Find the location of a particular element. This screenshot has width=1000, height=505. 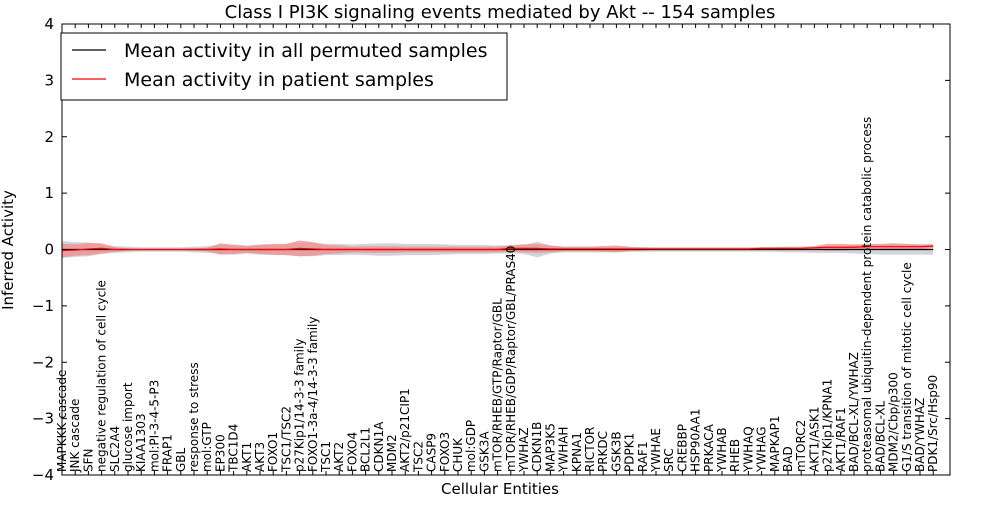

entity-label: TSC2 is located at coordinates (418, 457).